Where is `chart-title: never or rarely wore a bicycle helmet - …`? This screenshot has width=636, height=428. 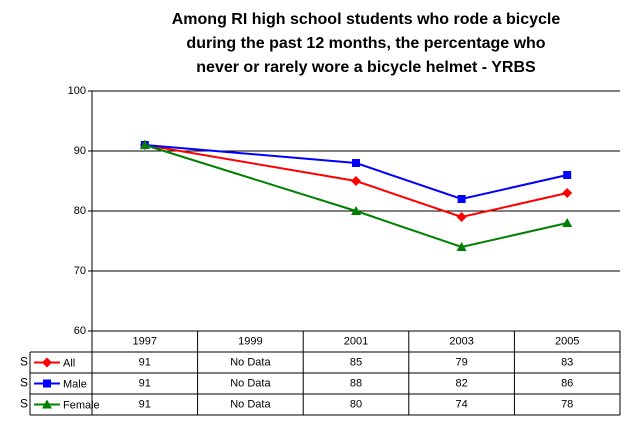 chart-title: never or rarely wore a bicycle helmet - … is located at coordinates (366, 67).